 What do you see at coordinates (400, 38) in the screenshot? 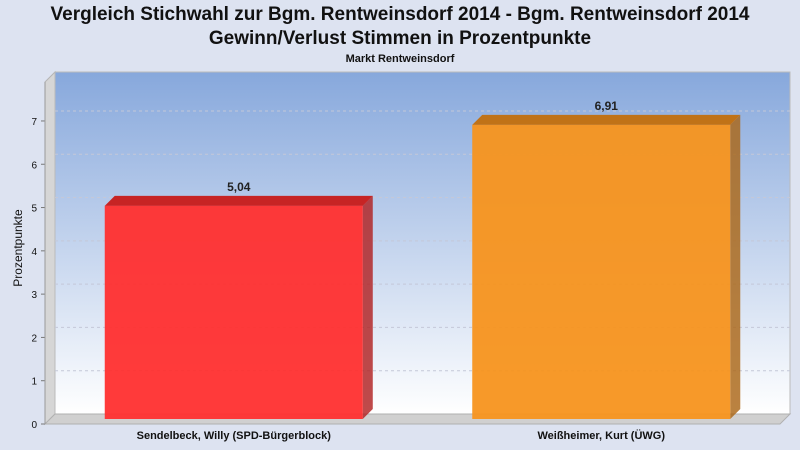
I see `chart-title-line-2: Gewinn/Verlust Stimmen in Prozentpunkte` at bounding box center [400, 38].